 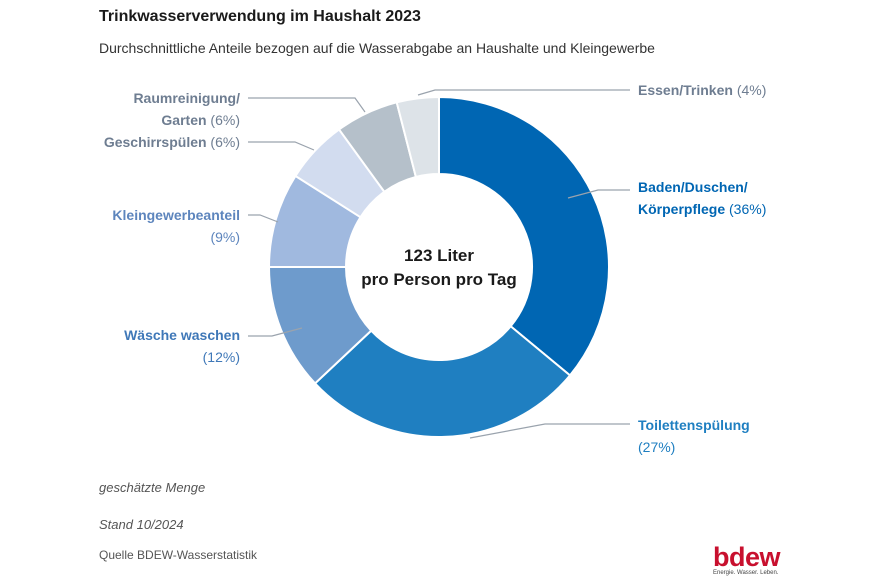 I want to click on slice-value-3: (9%), so click(x=225, y=237).